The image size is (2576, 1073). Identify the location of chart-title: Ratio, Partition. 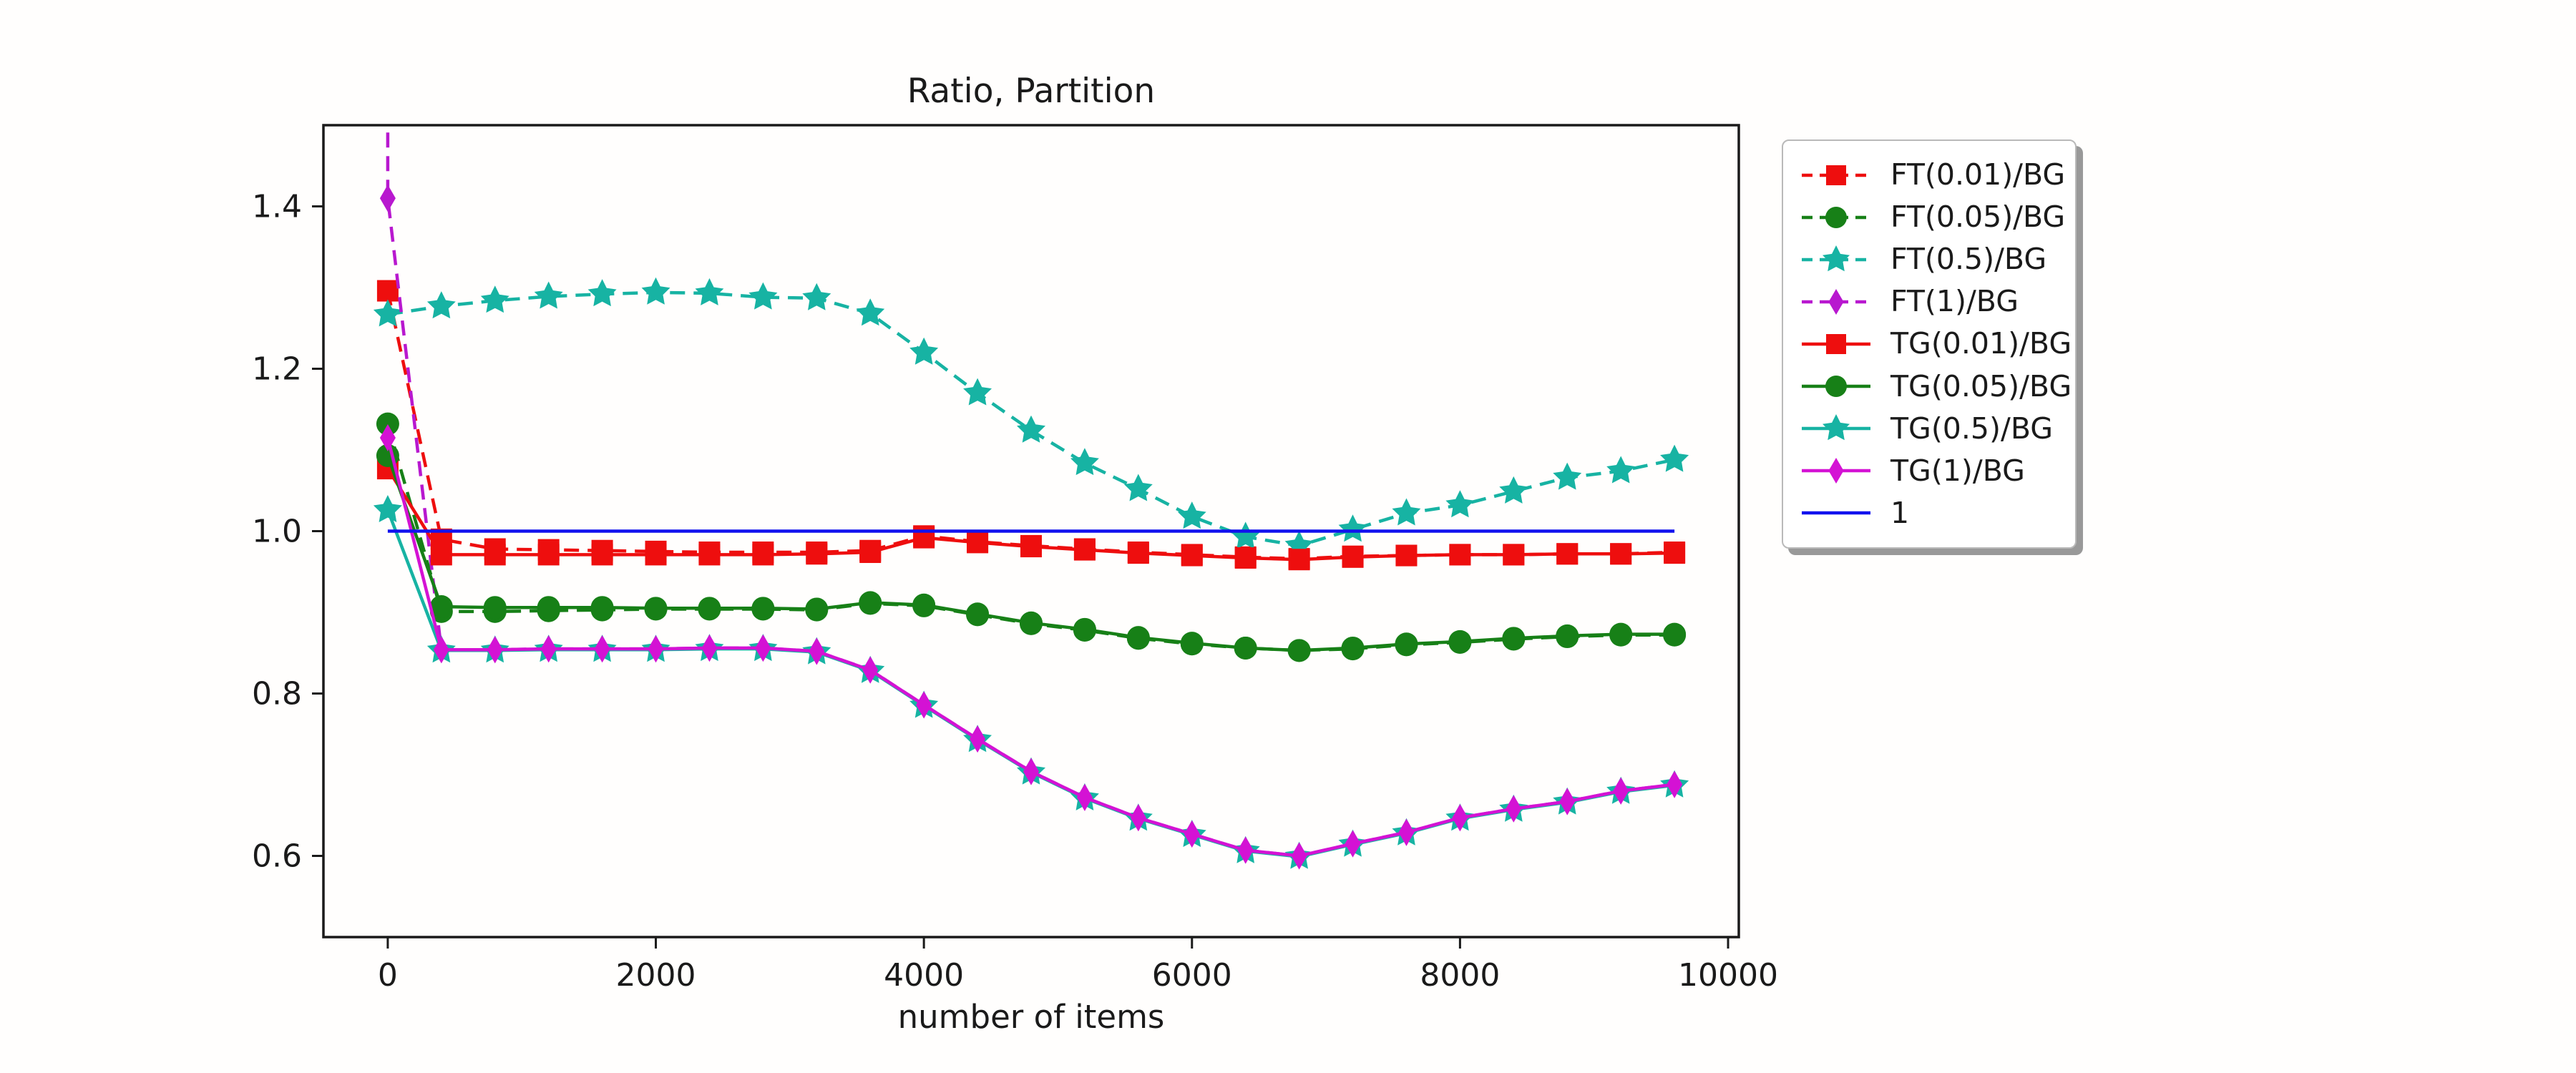
(1031, 91).